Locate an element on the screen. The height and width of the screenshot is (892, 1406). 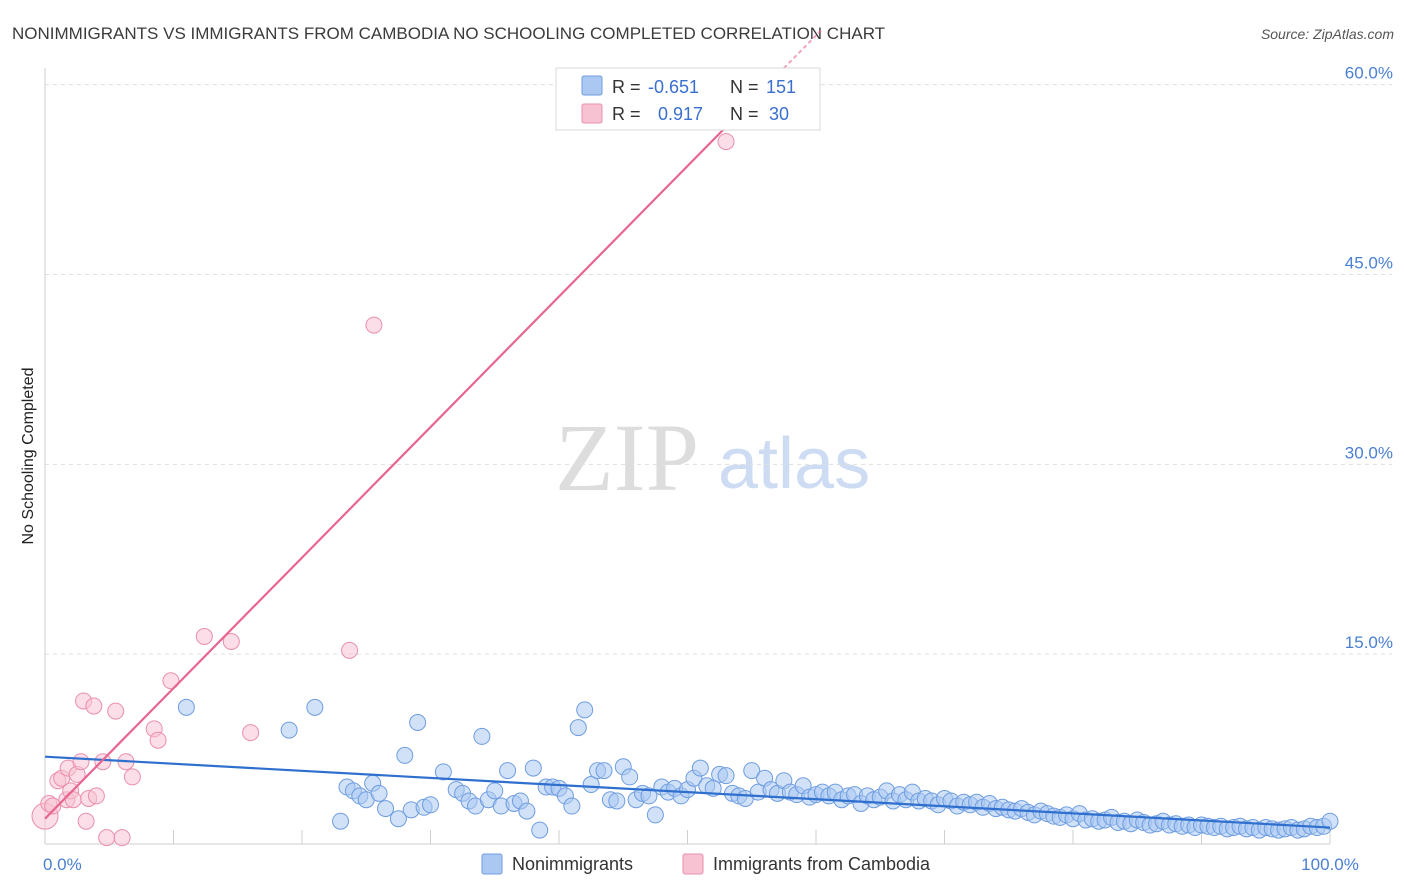
nonimmigrants-trend-line is located at coordinates (687, 792).